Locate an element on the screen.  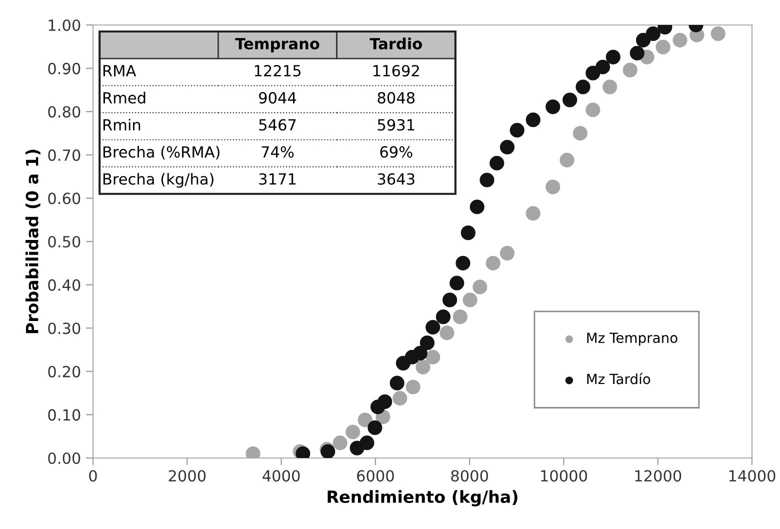
annotation: 9044 is located at coordinates (277, 98).